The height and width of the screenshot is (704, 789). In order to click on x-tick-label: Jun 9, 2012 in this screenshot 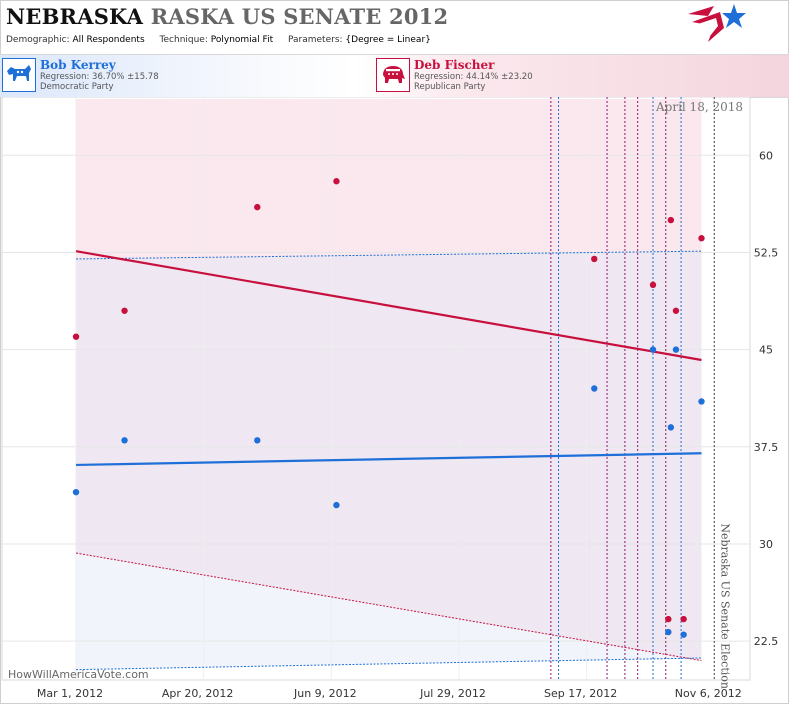, I will do `click(325, 693)`.